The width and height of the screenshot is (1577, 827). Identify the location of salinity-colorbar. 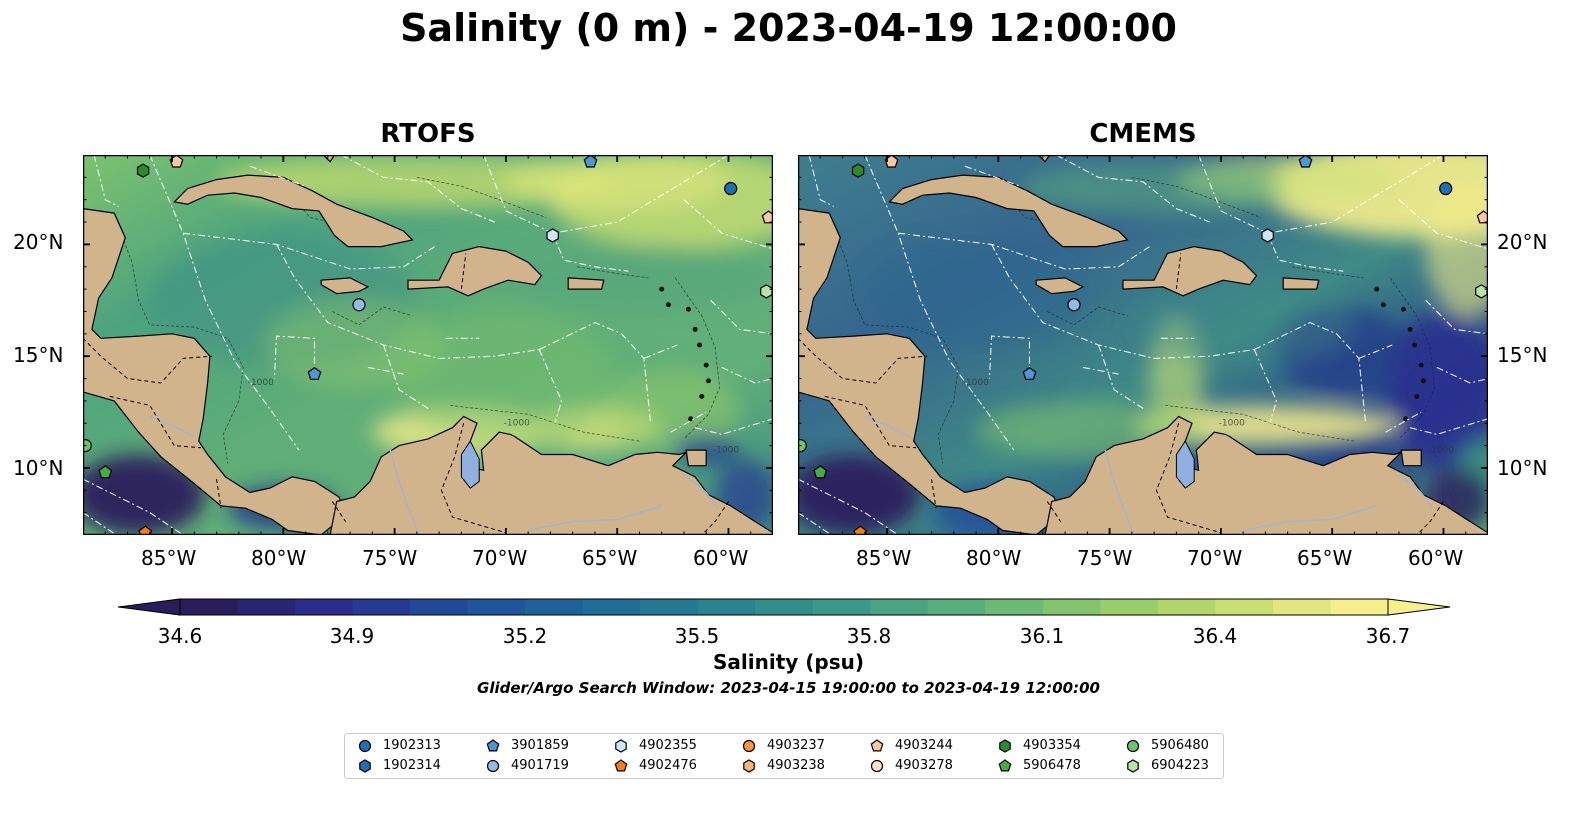
(784, 607).